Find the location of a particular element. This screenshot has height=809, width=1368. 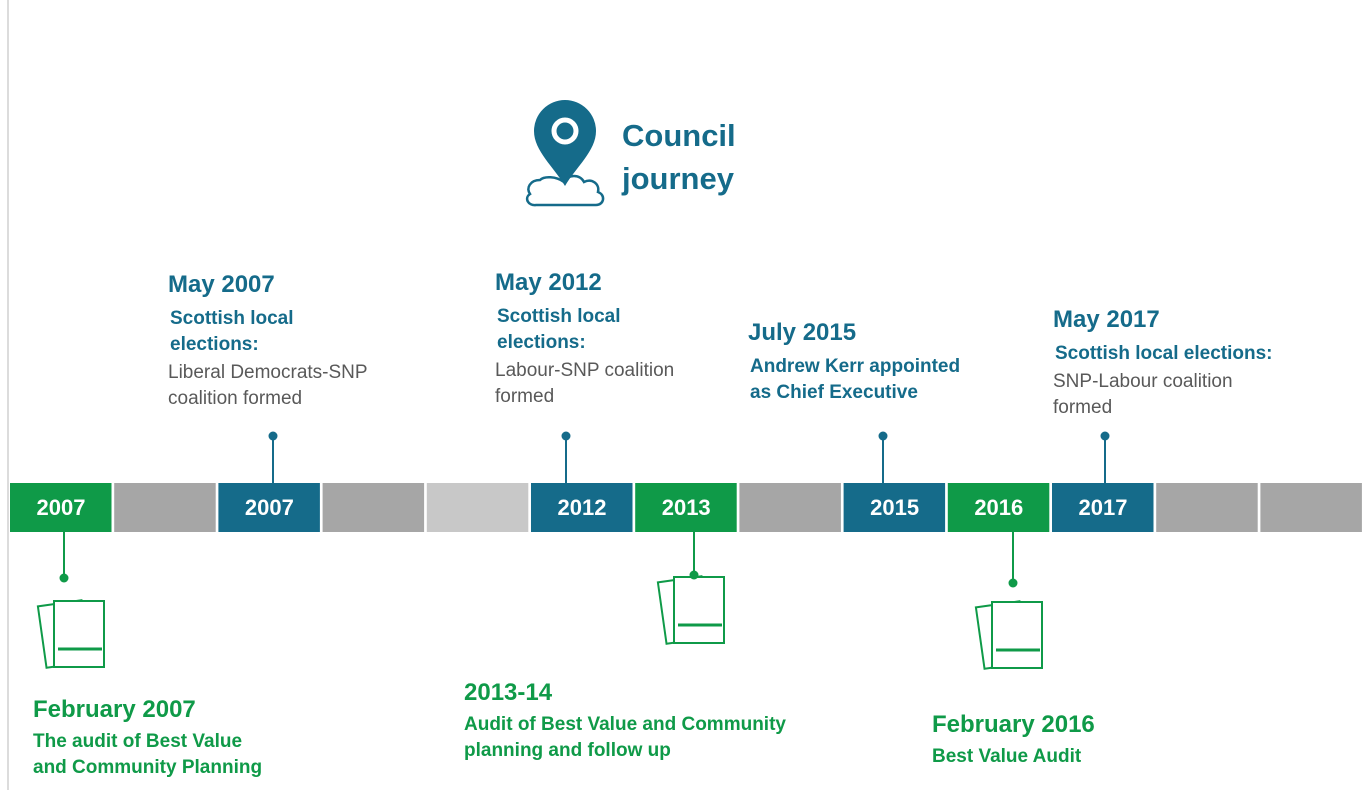

event-subheading: Scottish local elections: is located at coordinates (1164, 353).